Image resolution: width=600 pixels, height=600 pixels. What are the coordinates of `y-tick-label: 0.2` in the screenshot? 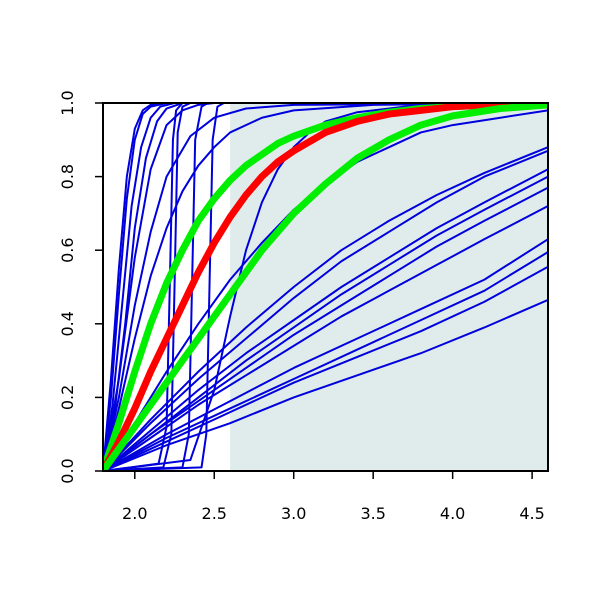 It's located at (67, 397).